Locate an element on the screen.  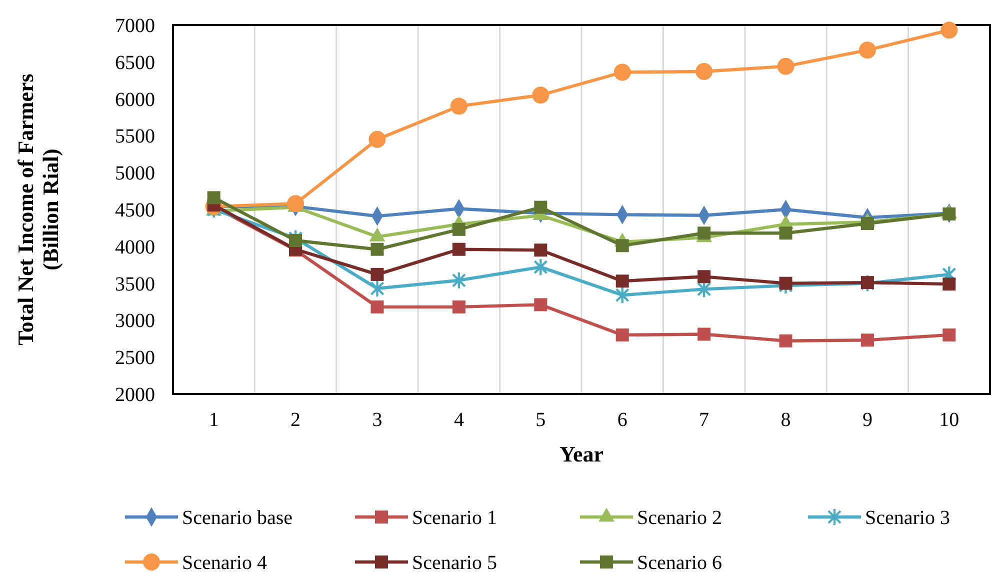
legend-label: Scenario 5 is located at coordinates (454, 562).